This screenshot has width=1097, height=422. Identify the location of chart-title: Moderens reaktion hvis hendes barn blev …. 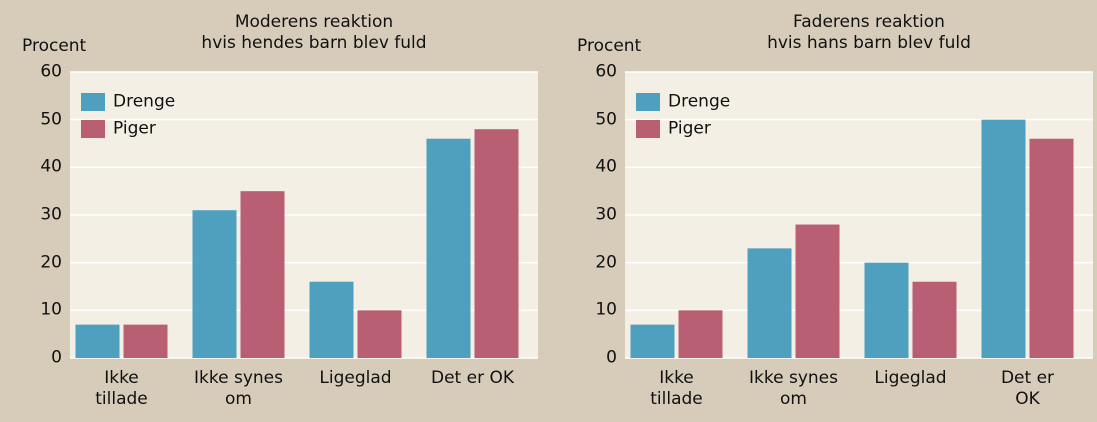
(314, 32).